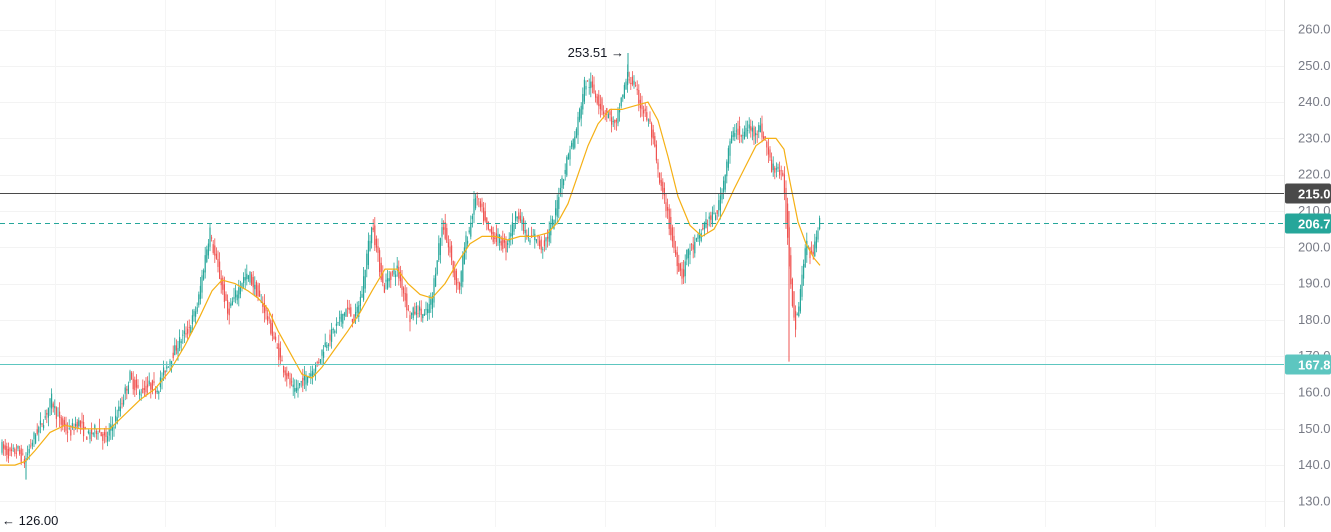 The image size is (1331, 532). What do you see at coordinates (1314, 29) in the screenshot?
I see `y-tick-label: 260.0` at bounding box center [1314, 29].